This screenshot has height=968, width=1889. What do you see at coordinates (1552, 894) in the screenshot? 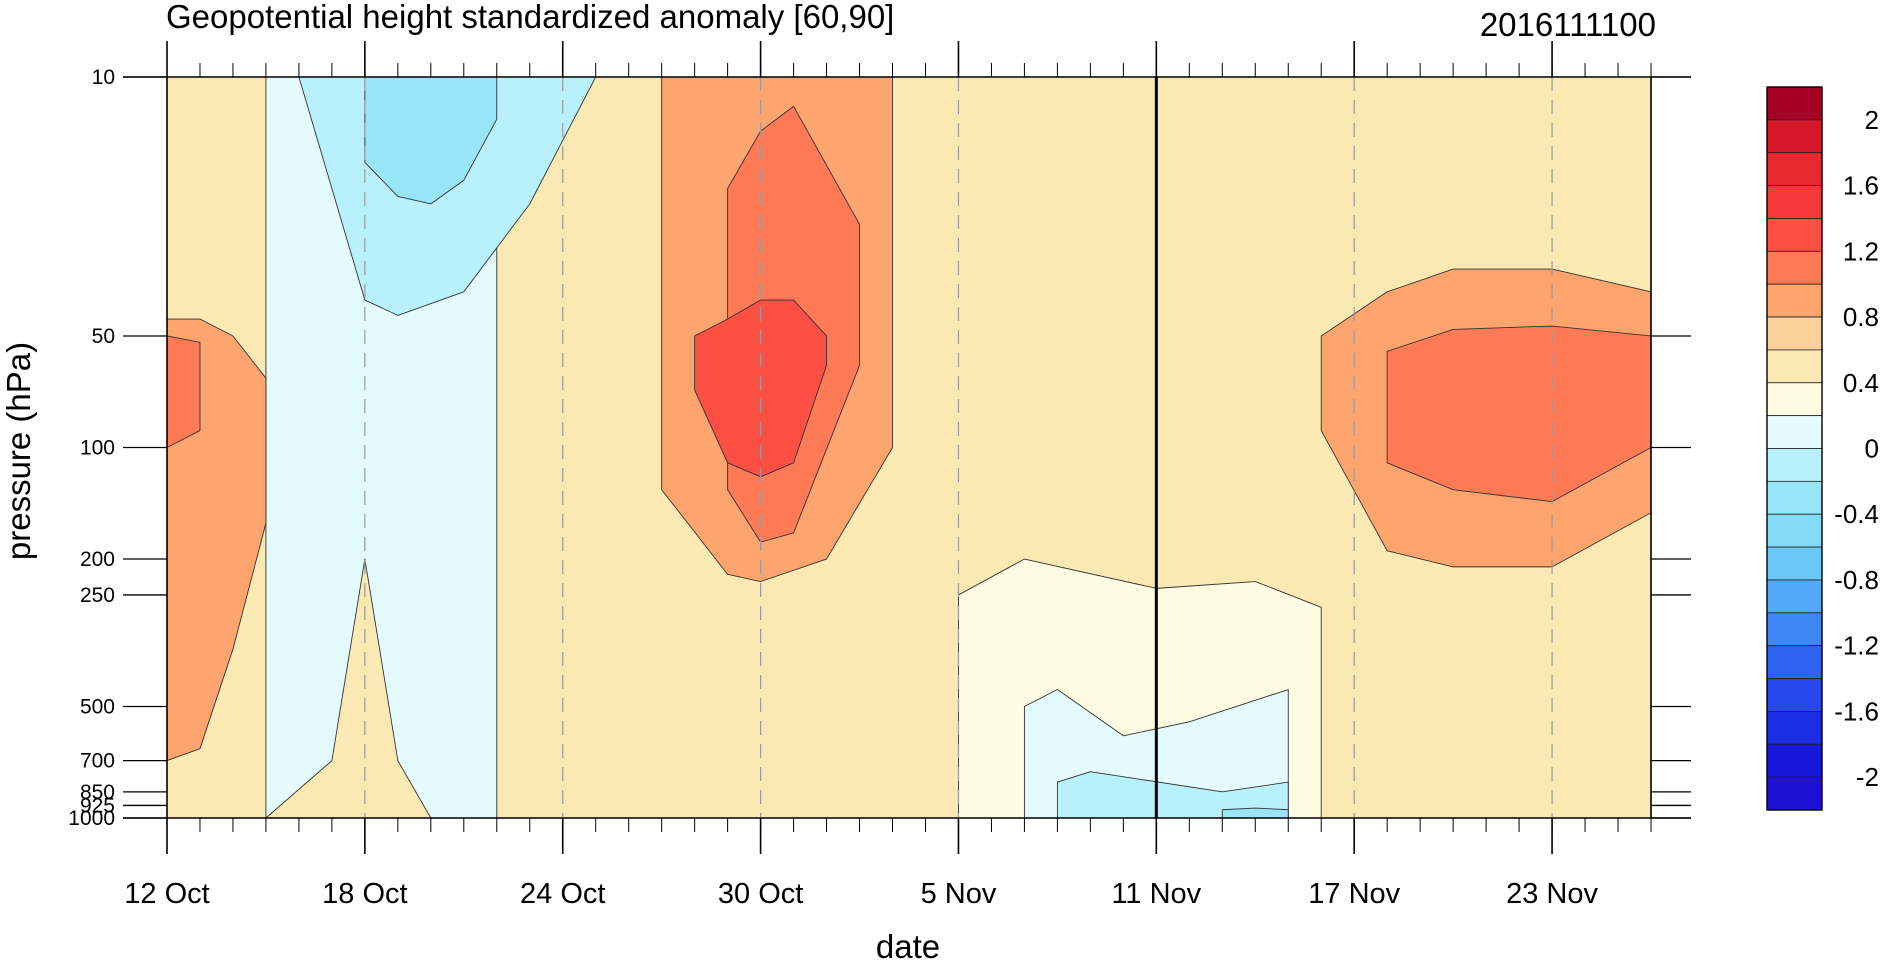
I see `date-tick-label: 23 Nov` at bounding box center [1552, 894].